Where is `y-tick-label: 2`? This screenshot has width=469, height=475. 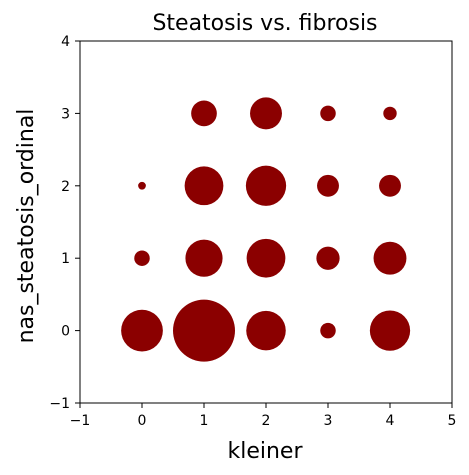
y-tick-label: 2 is located at coordinates (65, 187).